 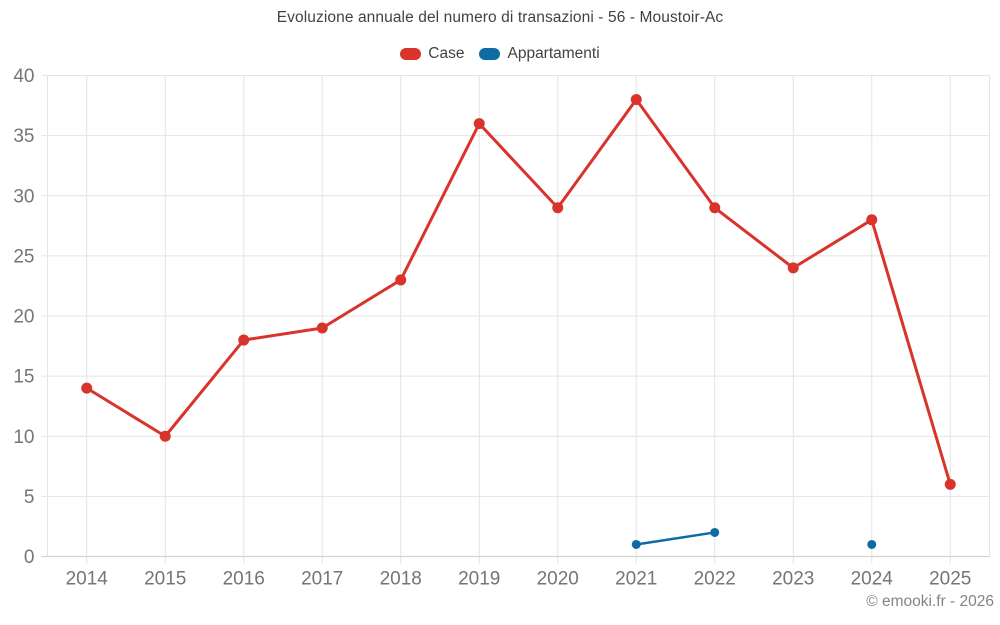 What do you see at coordinates (930, 601) in the screenshot?
I see `copyright-text: © emooki.fr - 2026` at bounding box center [930, 601].